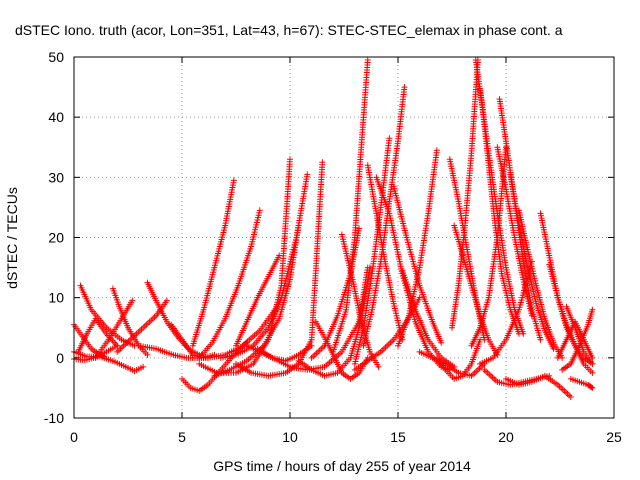 The image size is (640, 480). What do you see at coordinates (60, 358) in the screenshot?
I see `y-tick-label: 0` at bounding box center [60, 358].